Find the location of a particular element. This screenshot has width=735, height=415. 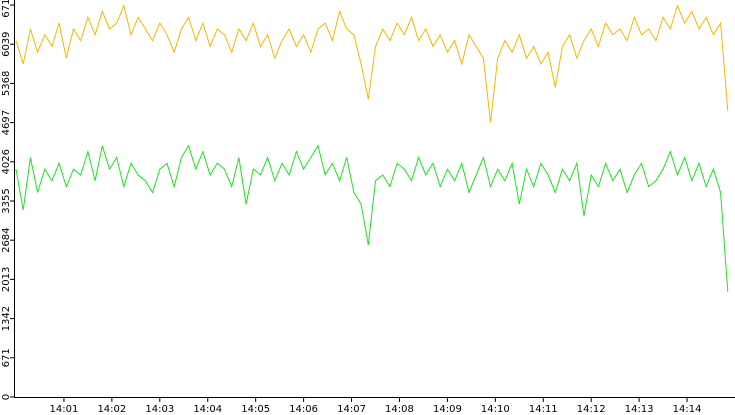

x-tick-label: 14:02 is located at coordinates (111, 409).